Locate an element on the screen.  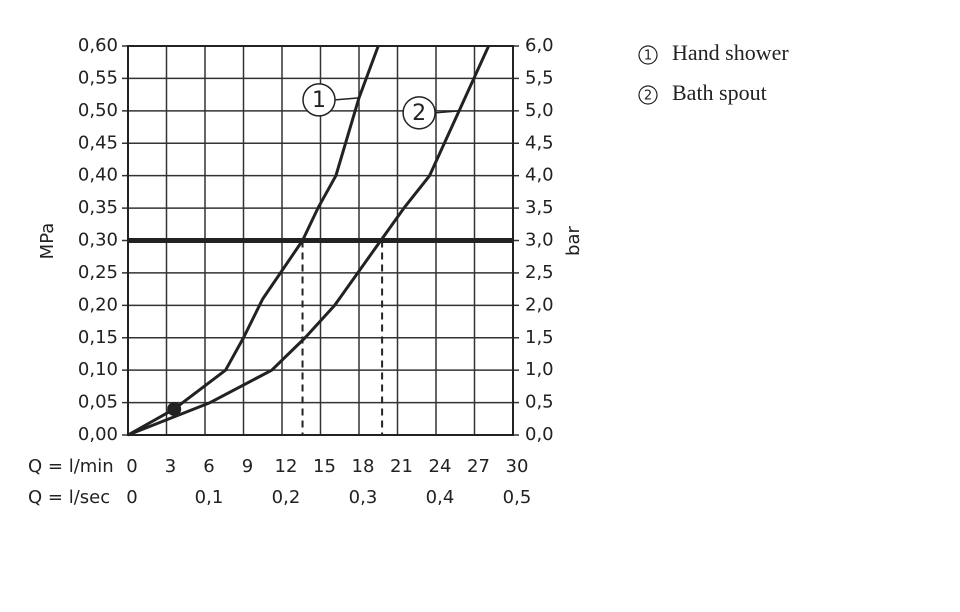
x2-tick-label: 0,3 is located at coordinates (363, 497).